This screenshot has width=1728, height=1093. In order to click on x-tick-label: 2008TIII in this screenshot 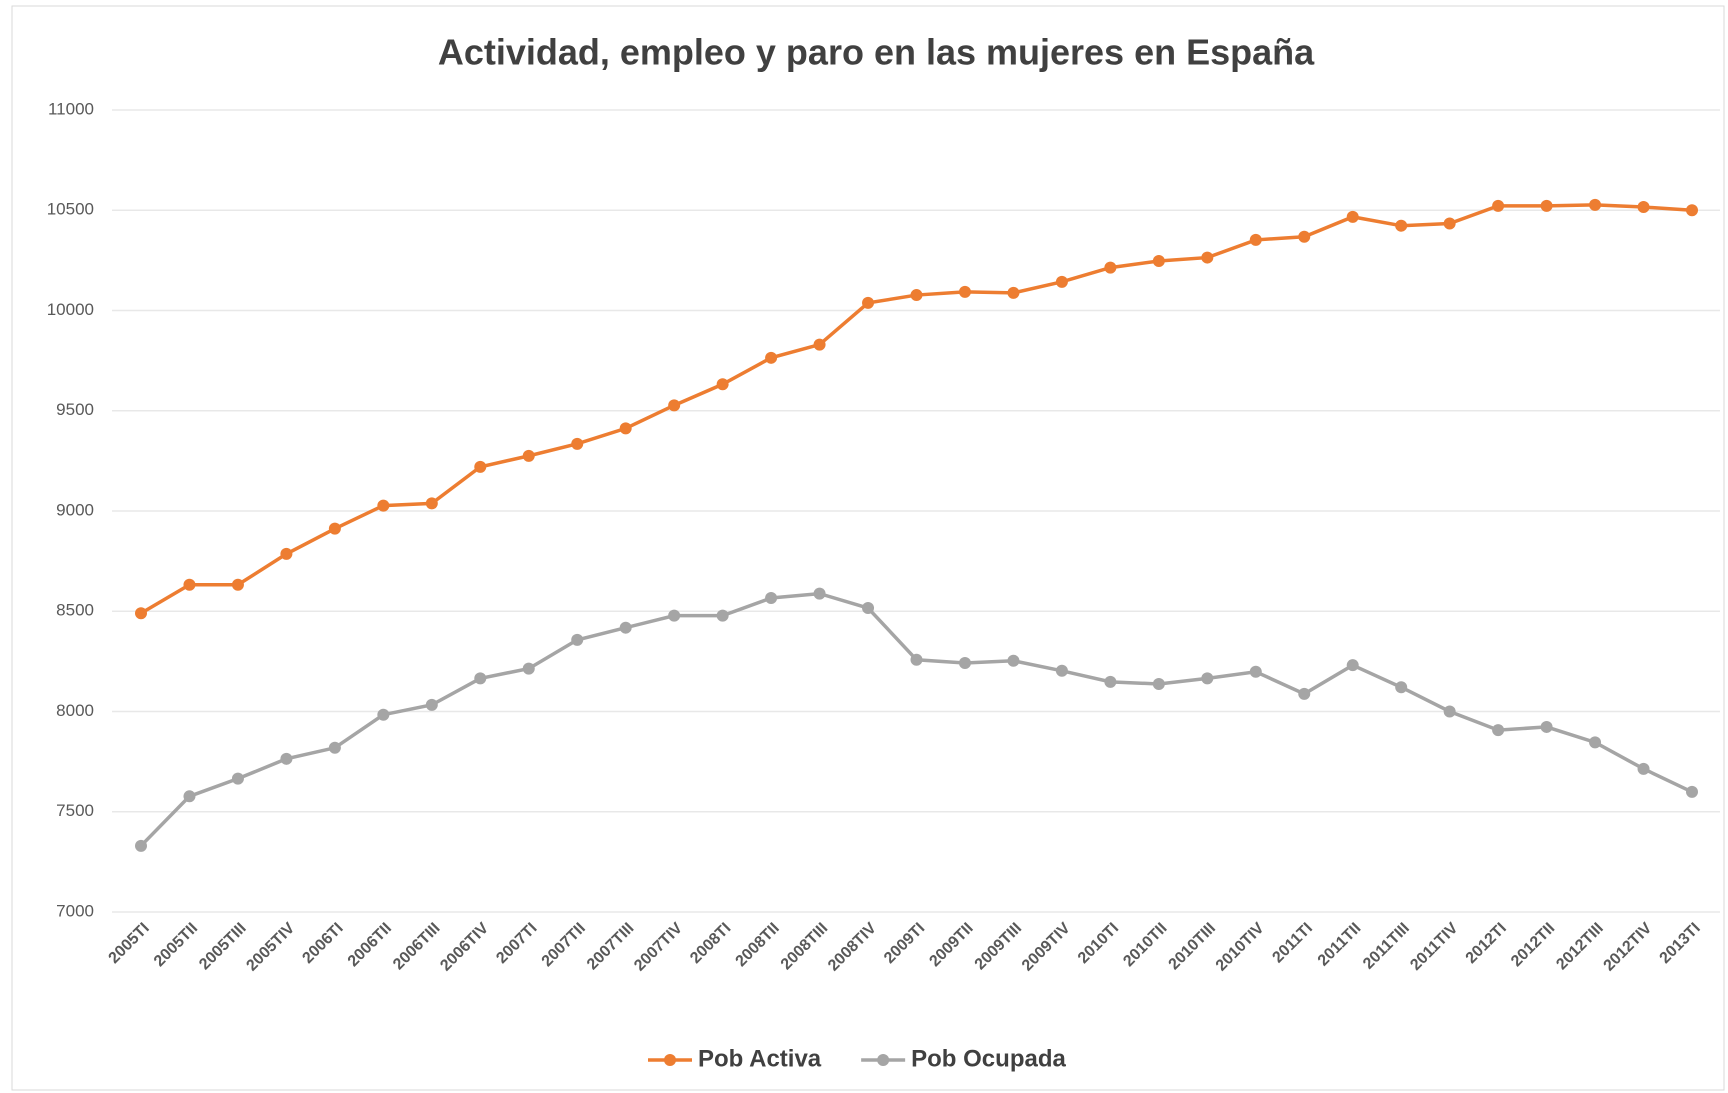, I will do `click(805, 947)`.